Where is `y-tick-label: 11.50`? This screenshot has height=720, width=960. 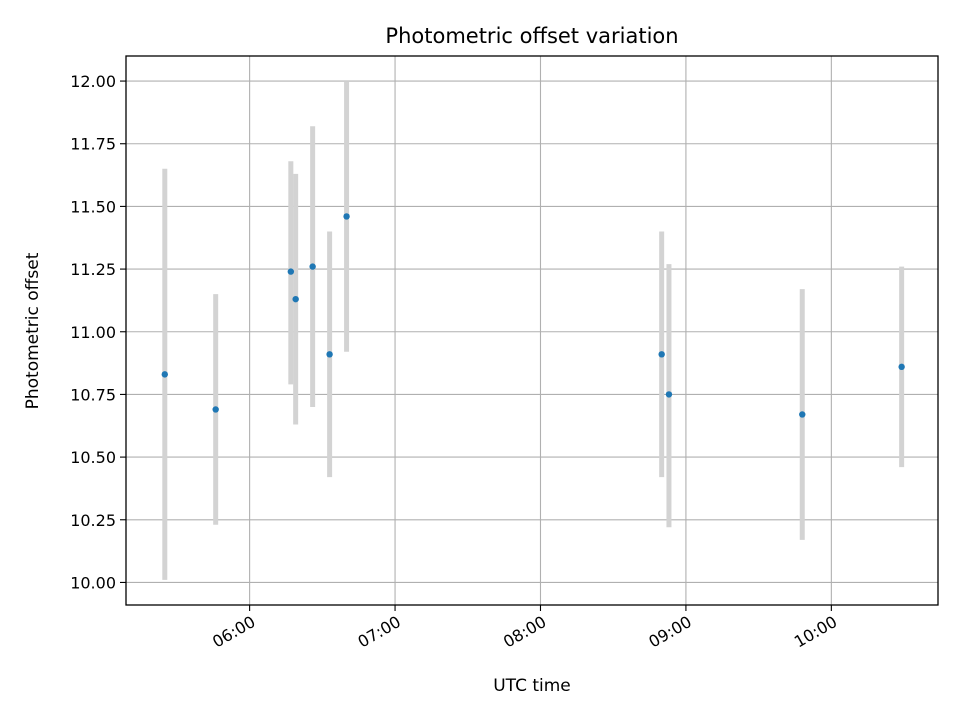 y-tick-label: 11.50 is located at coordinates (93, 206).